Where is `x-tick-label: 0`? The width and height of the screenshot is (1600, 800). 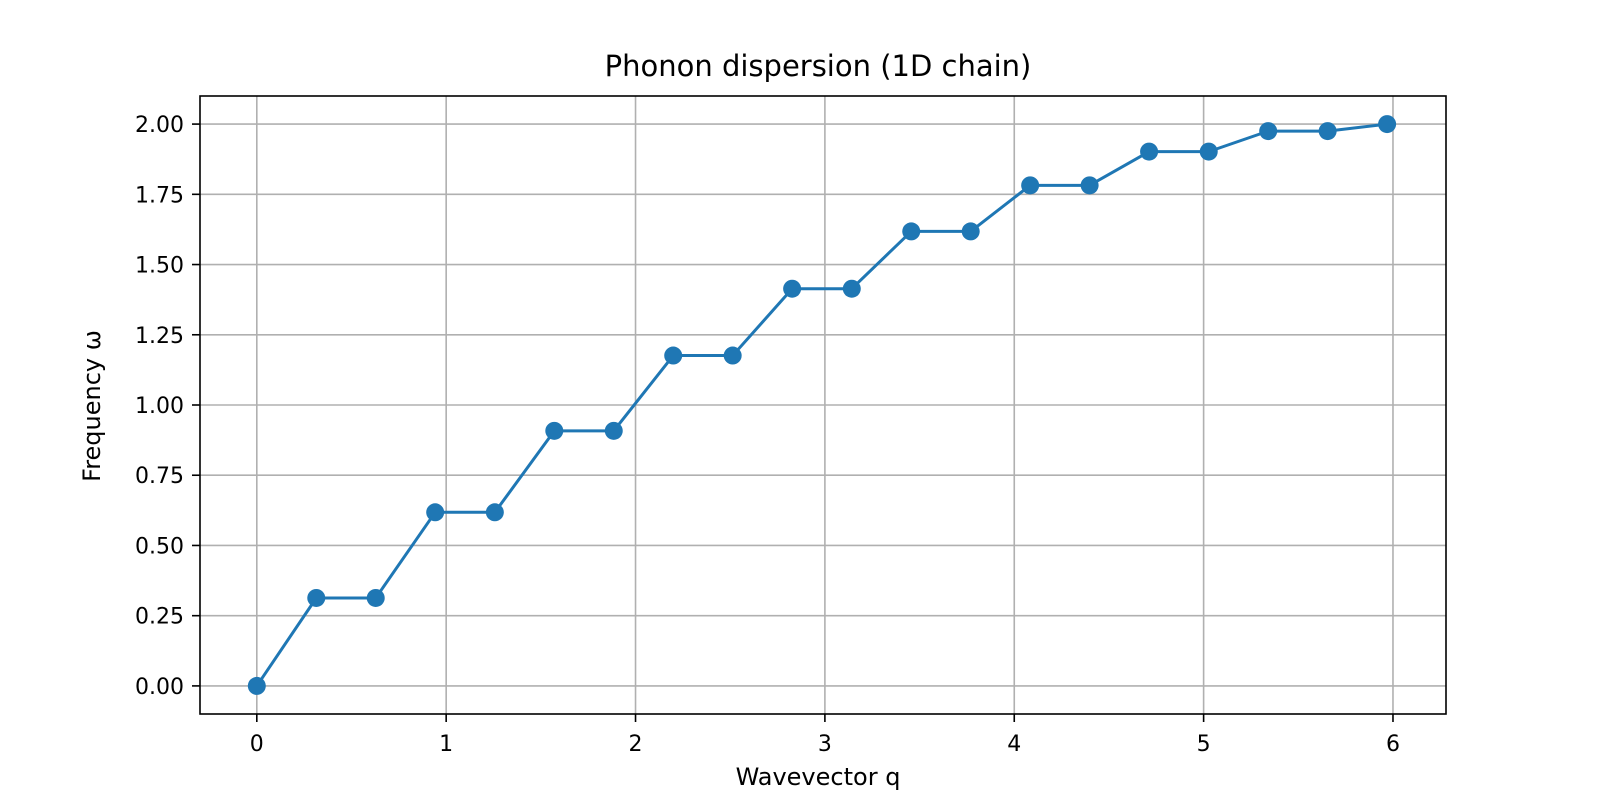 x-tick-label: 0 is located at coordinates (257, 744).